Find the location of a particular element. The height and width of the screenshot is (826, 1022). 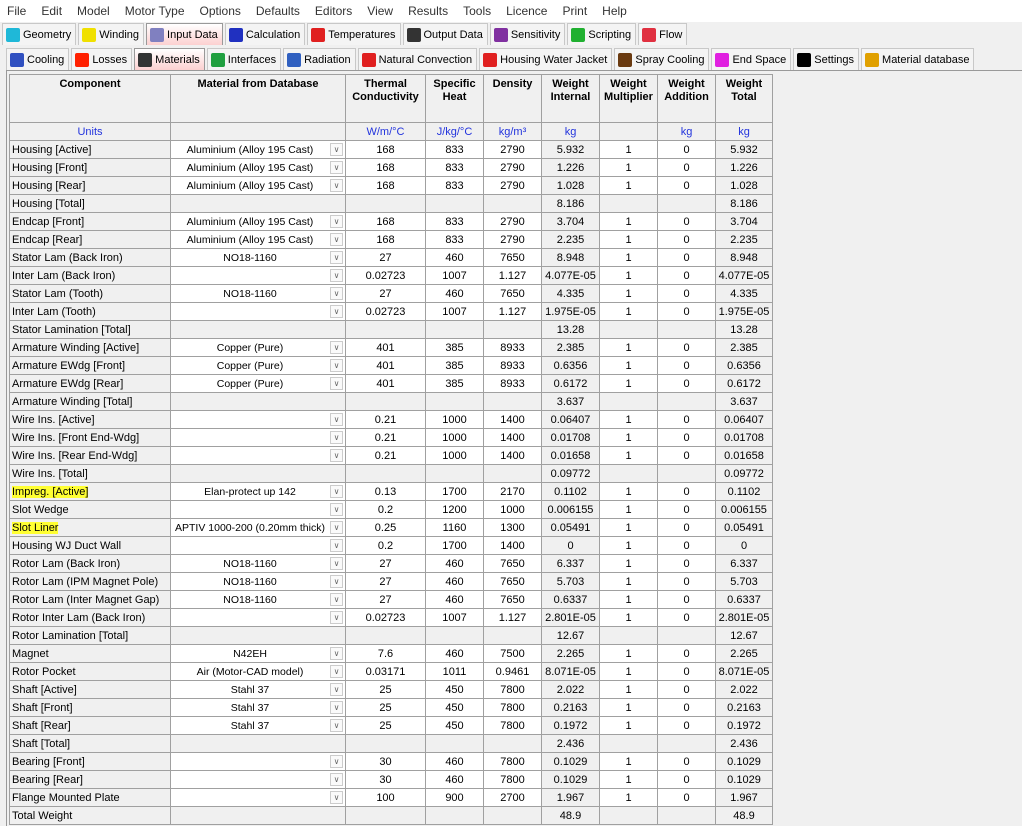

specific-heat-cell: 1011 is located at coordinates (454, 671).